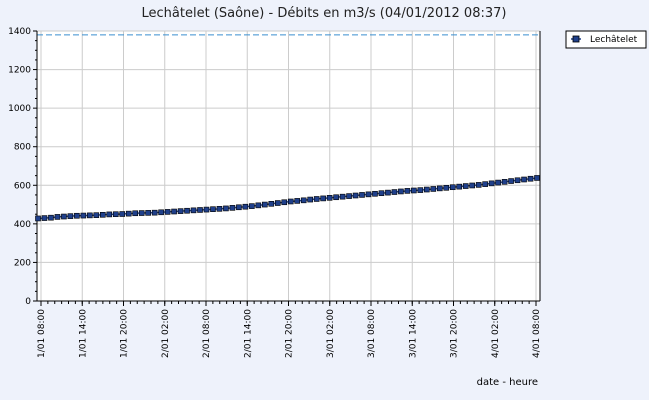  Describe the element at coordinates (576, 39) in the screenshot. I see `legend-swatch-marker` at that location.